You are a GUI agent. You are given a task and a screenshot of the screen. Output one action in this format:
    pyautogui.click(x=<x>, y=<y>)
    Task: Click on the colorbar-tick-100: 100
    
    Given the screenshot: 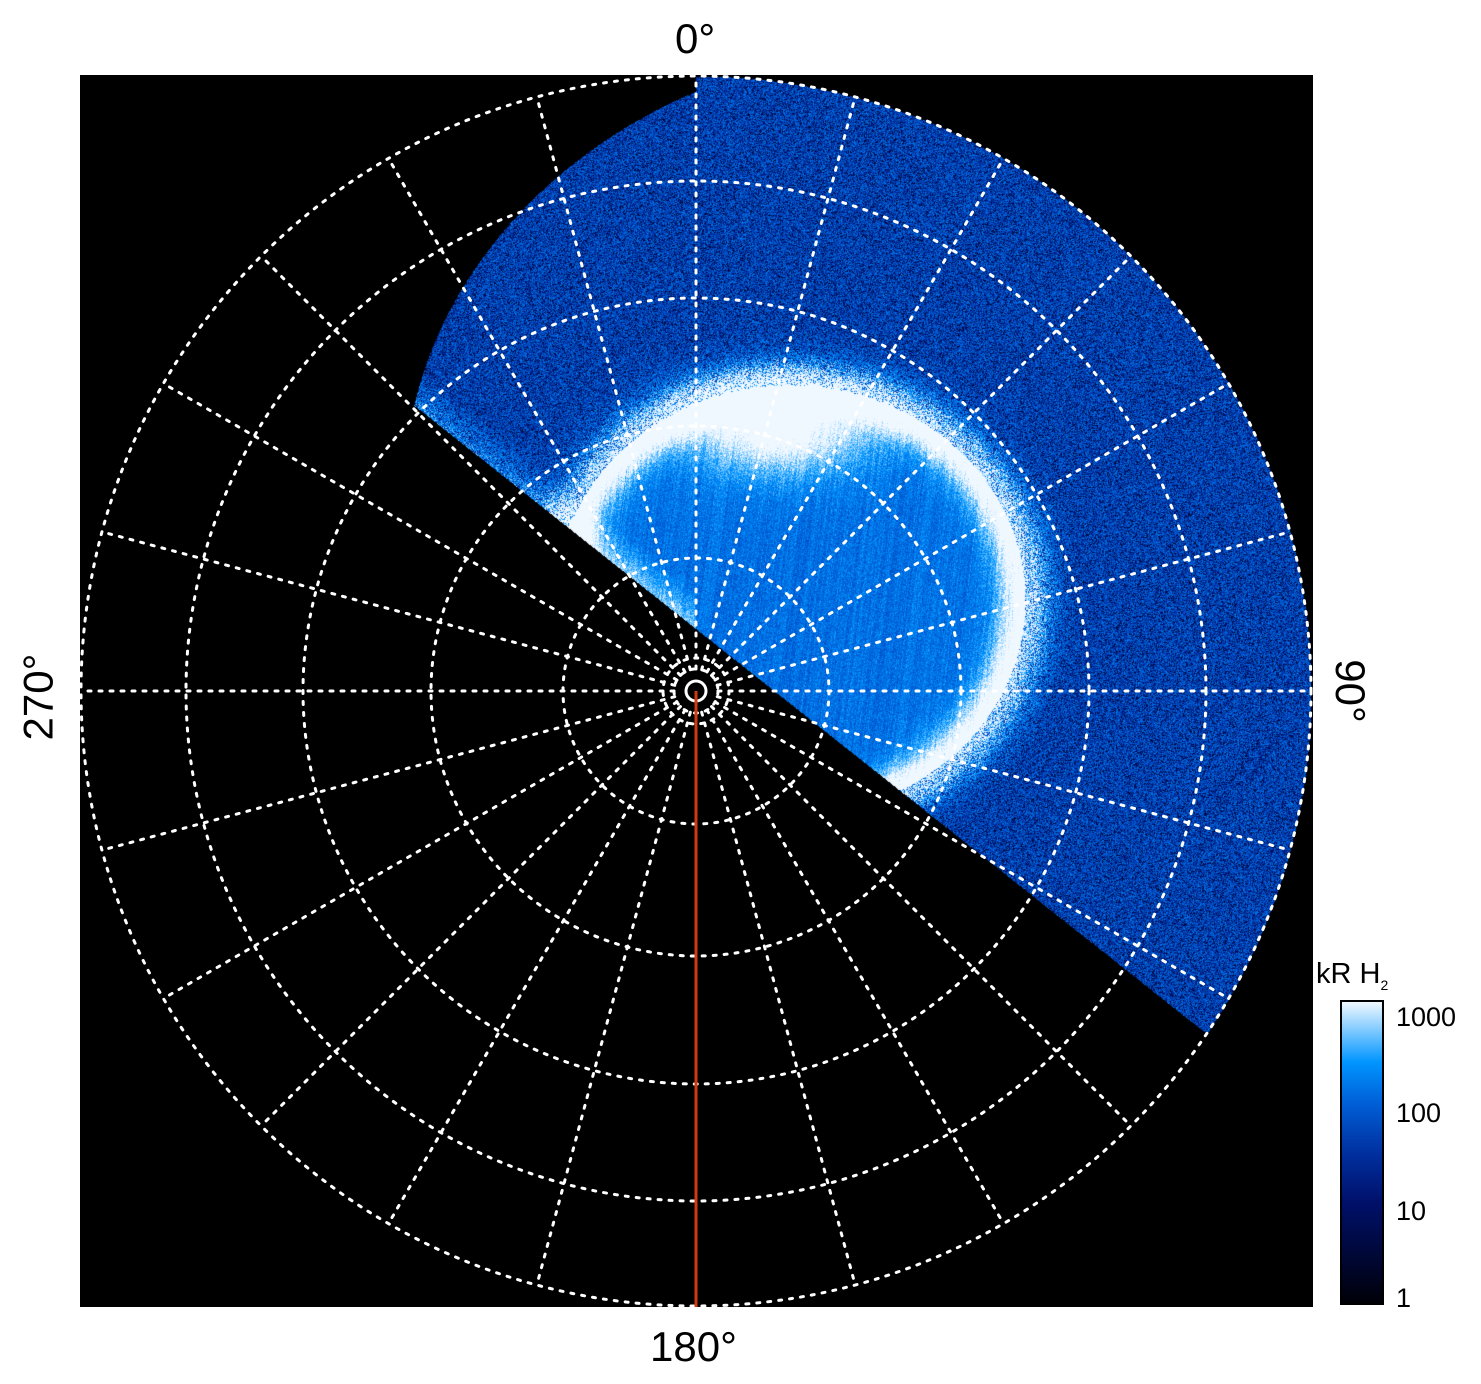 What is the action you would take?
    pyautogui.click(x=1419, y=1113)
    